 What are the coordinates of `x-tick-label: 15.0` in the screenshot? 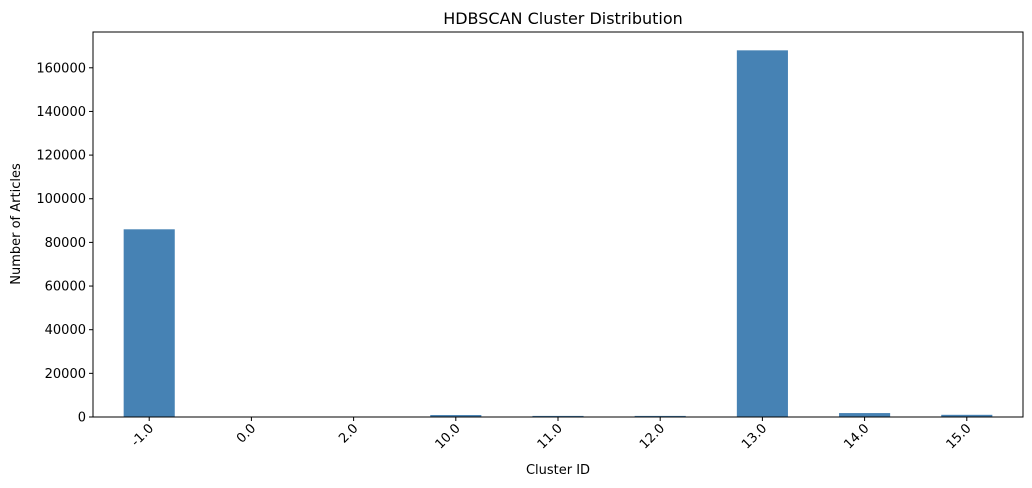 It's located at (959, 436).